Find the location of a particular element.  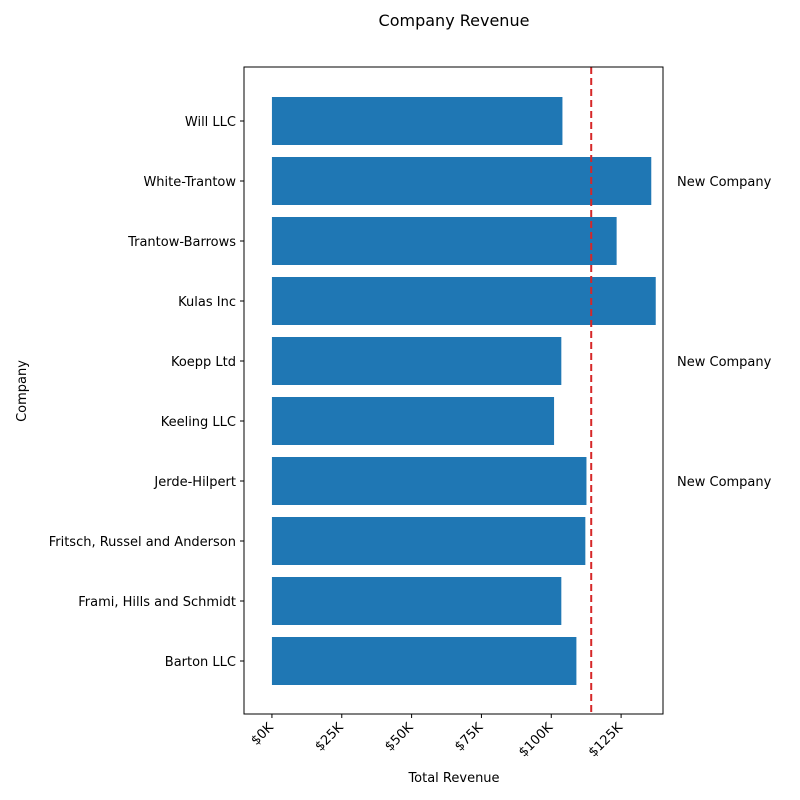

y-tick-label: Barton LLC is located at coordinates (200, 662).